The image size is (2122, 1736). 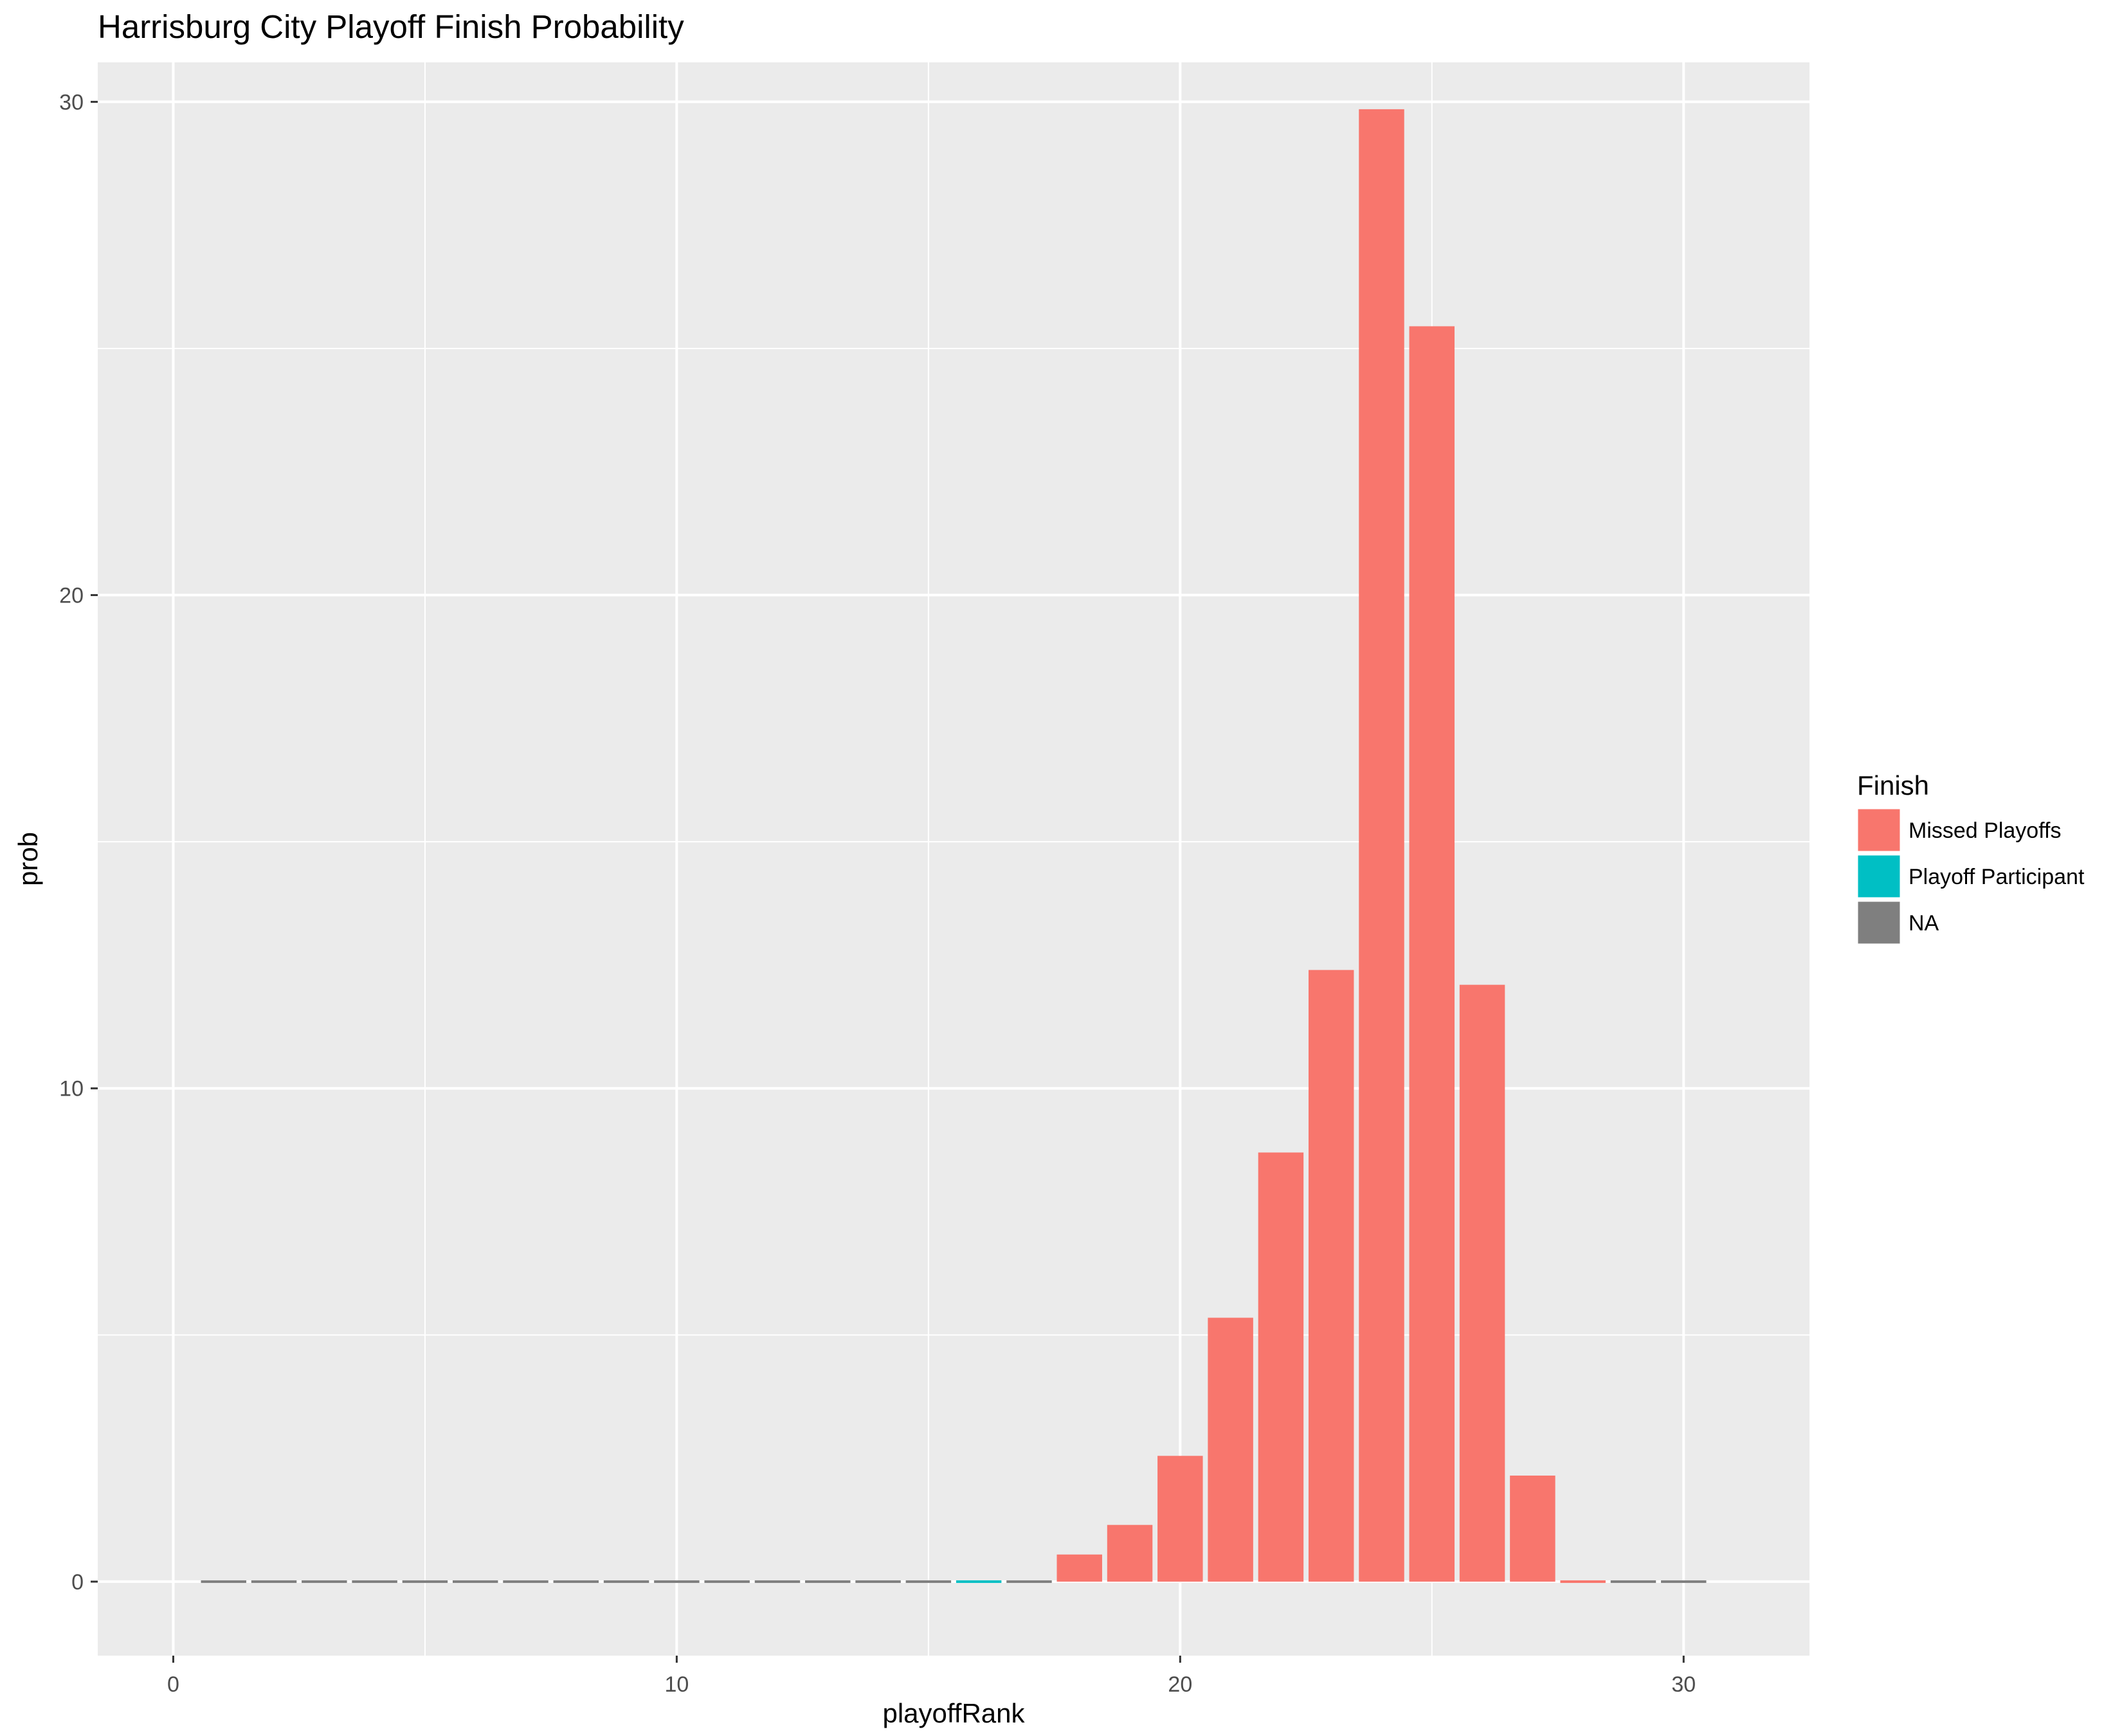 I want to click on legend-title: Finish, so click(x=1893, y=785).